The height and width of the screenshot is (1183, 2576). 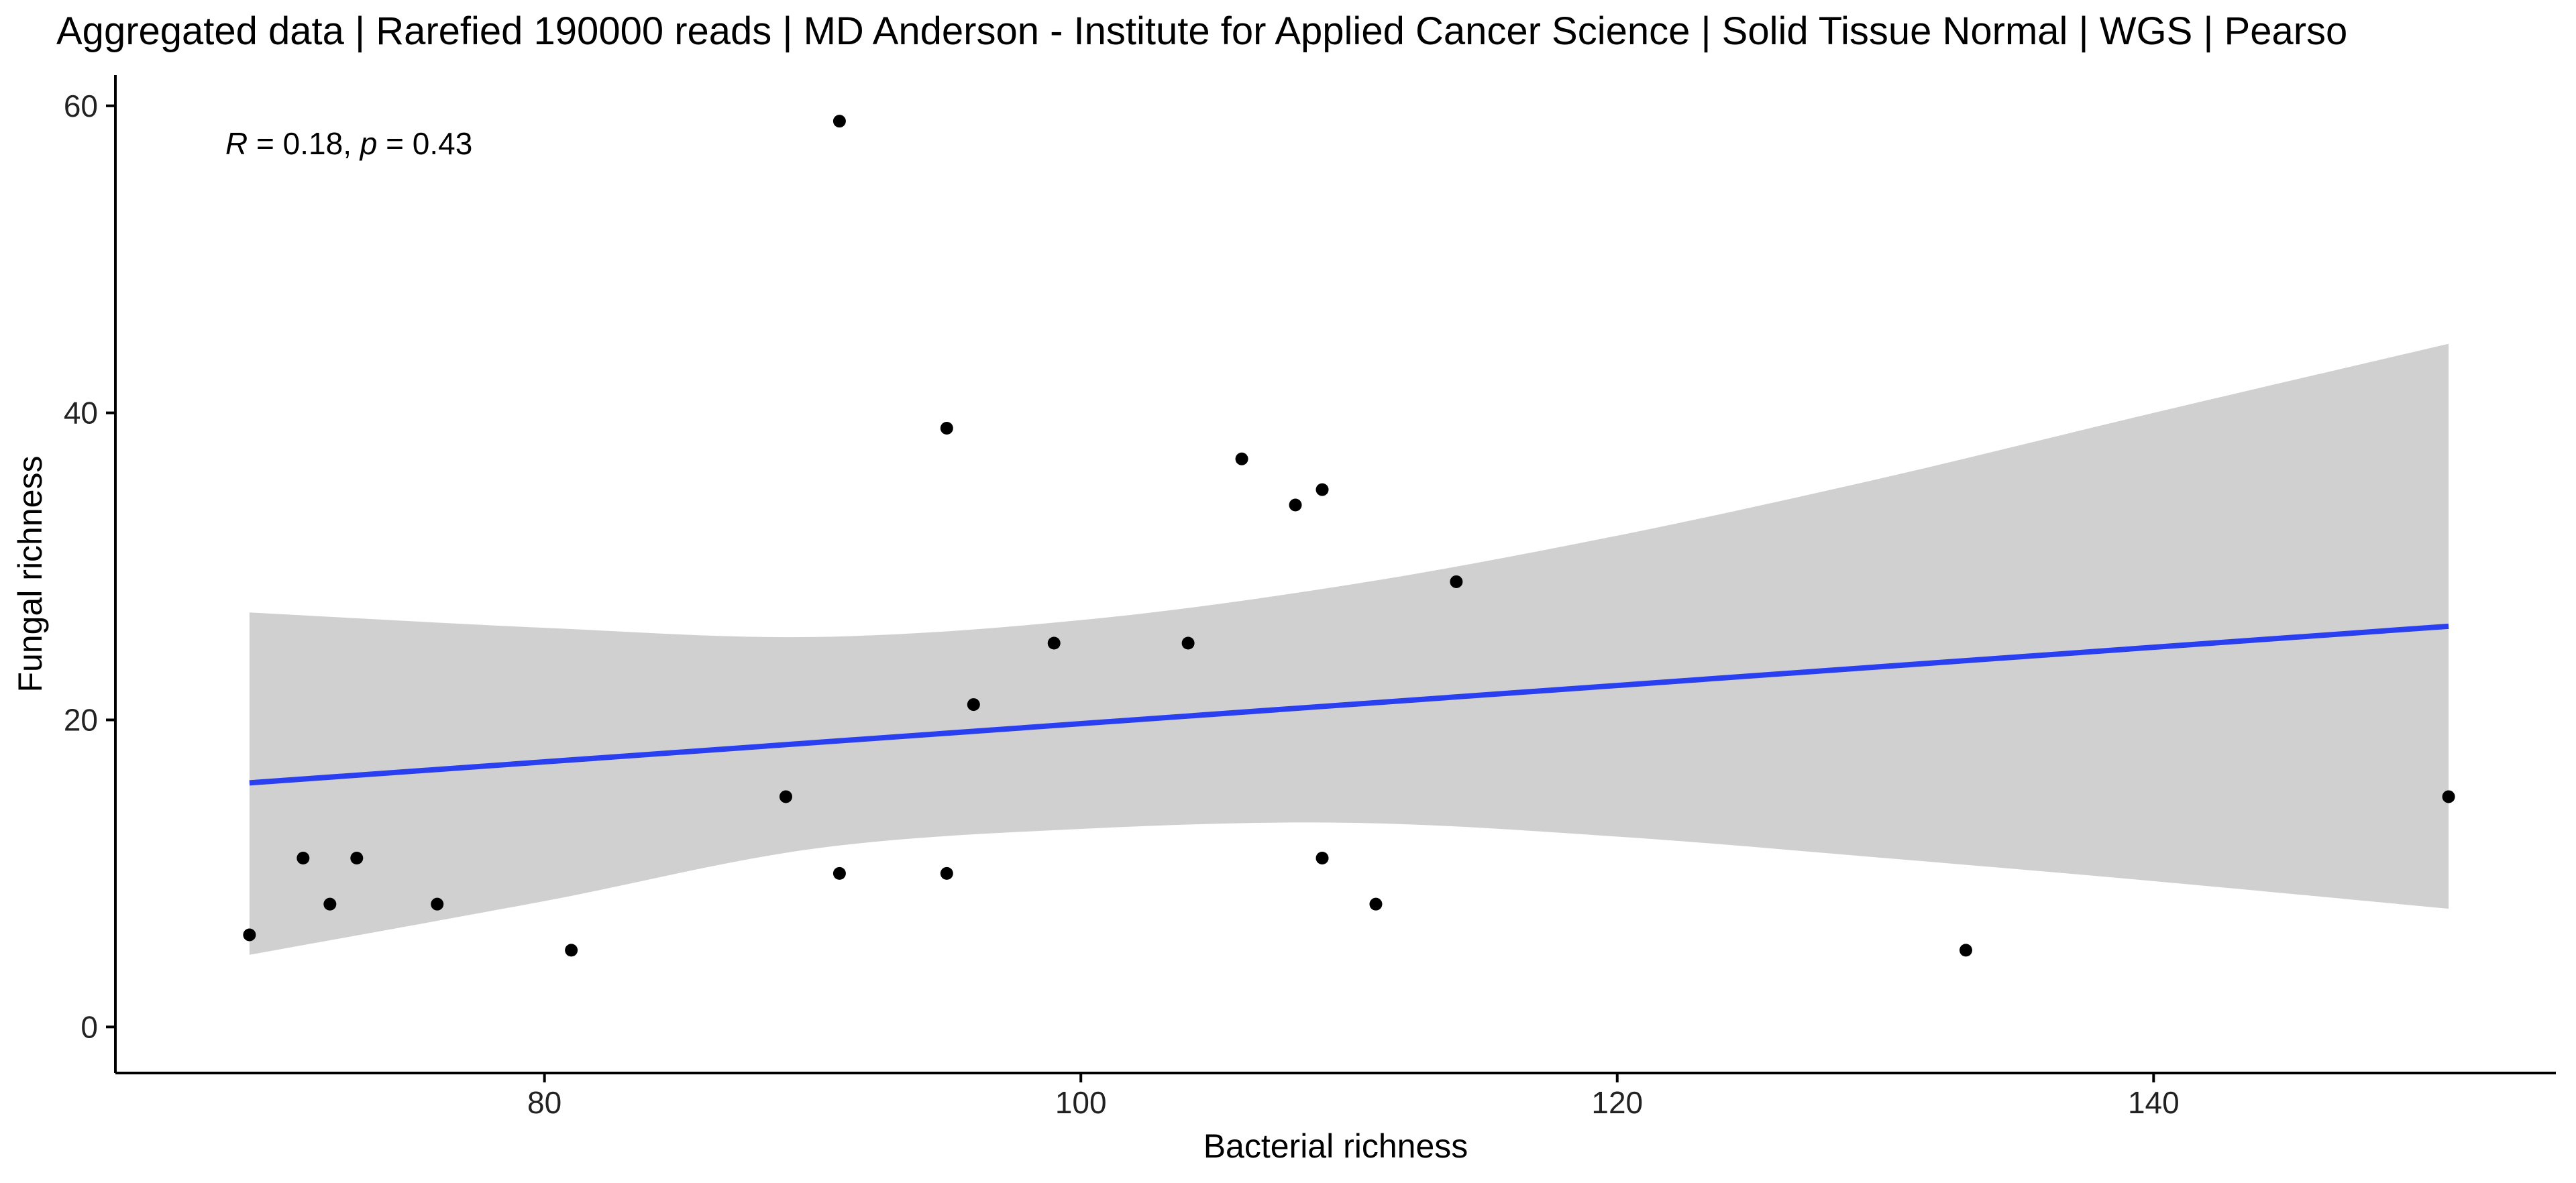 I want to click on y-tick-label: 40, so click(x=81, y=413).